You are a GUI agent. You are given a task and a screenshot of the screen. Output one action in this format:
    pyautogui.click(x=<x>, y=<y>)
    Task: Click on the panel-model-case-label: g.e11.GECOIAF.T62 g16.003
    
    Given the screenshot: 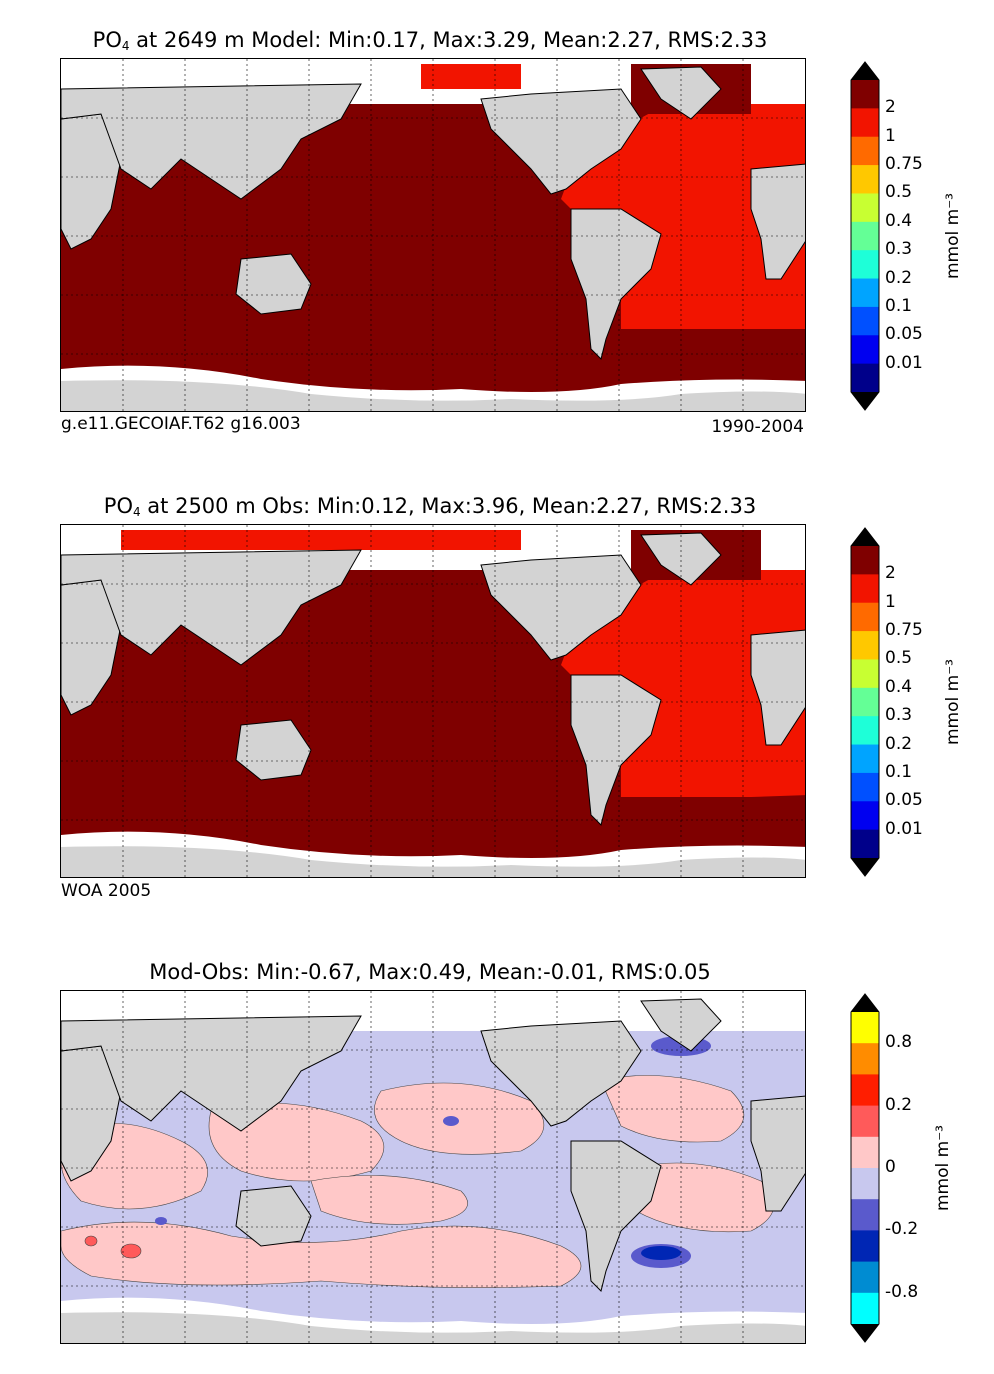 What is the action you would take?
    pyautogui.click(x=181, y=424)
    